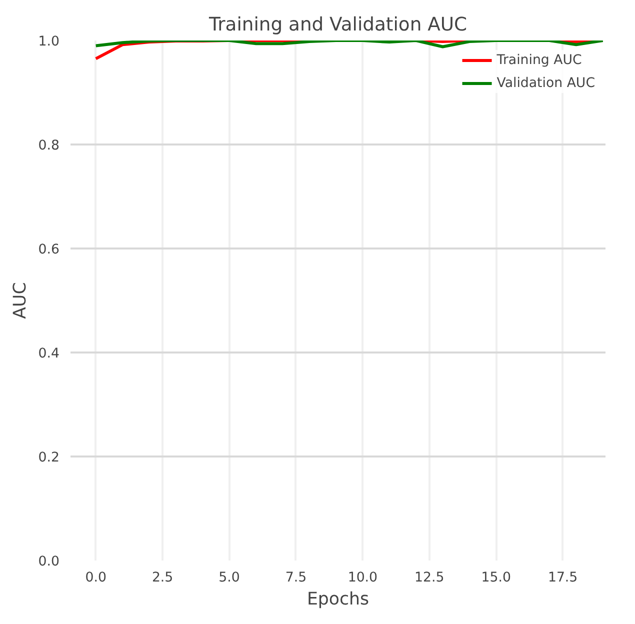 Image resolution: width=635 pixels, height=624 pixels. Describe the element at coordinates (338, 600) in the screenshot. I see `x-axis-title: Epochs` at that location.